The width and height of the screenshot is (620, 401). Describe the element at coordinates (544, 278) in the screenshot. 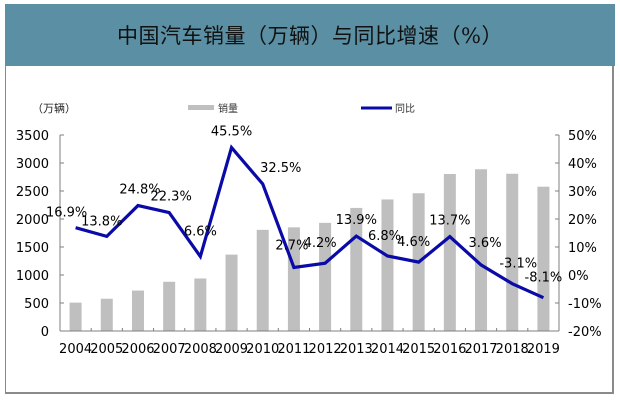

I see `data-label-2019: -8.1%` at that location.